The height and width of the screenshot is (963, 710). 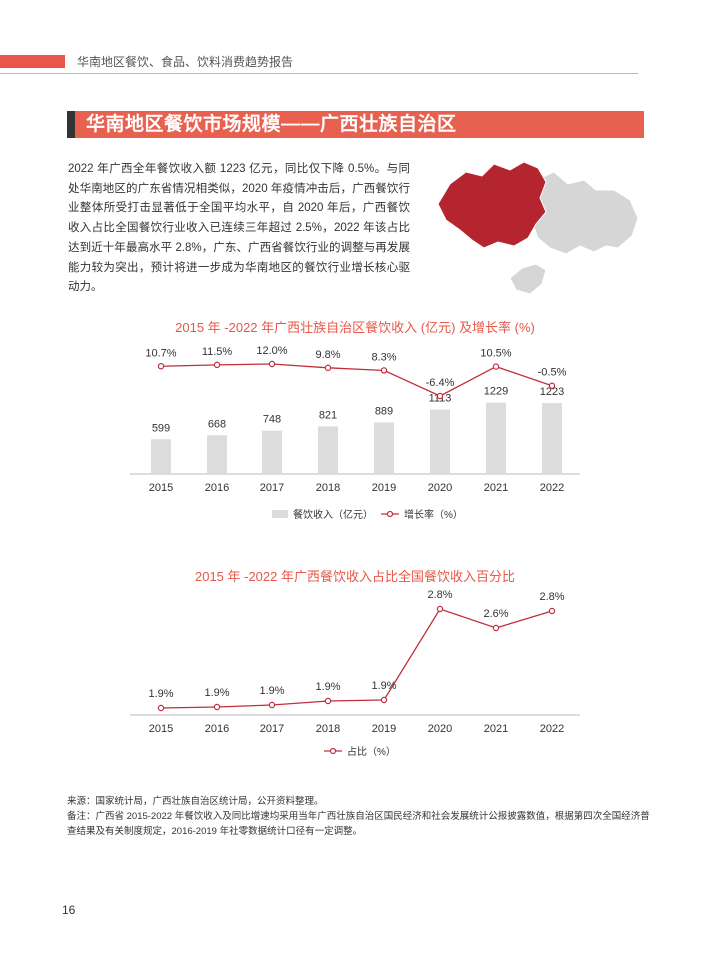 I want to click on chart2-x-tick-label: 2016, so click(x=217, y=729).